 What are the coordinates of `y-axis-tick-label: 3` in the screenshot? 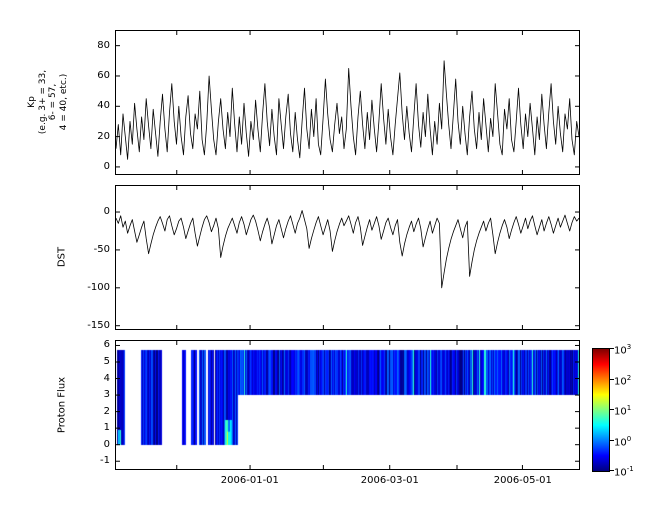 It's located at (106, 395).